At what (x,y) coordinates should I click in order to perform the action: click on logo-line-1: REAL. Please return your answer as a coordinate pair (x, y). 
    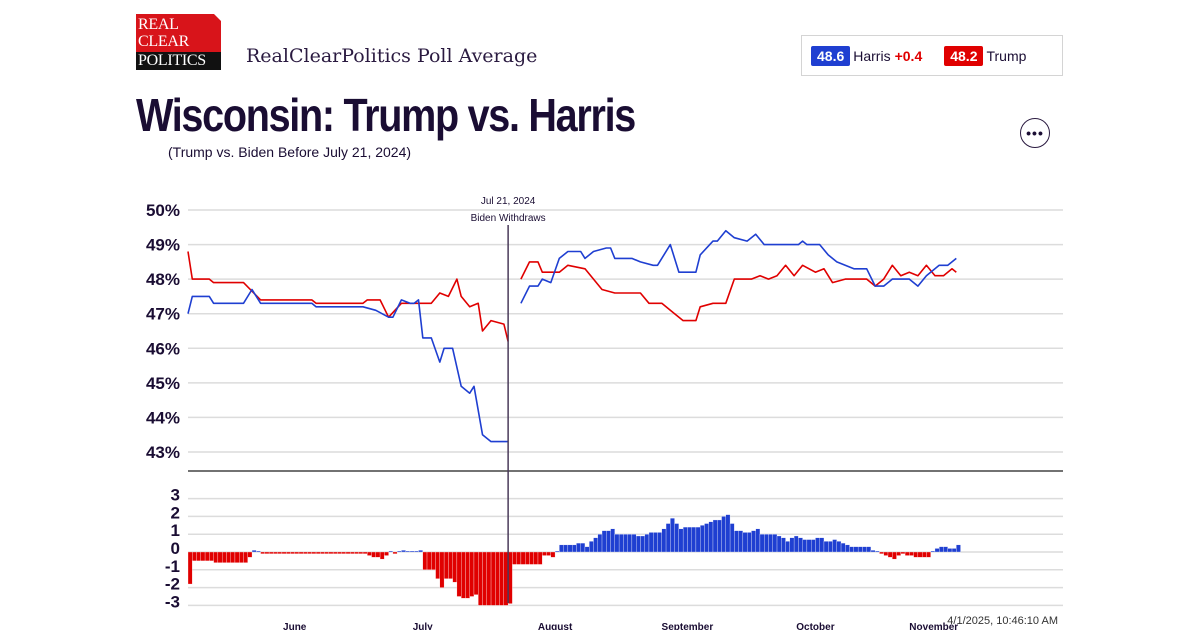
    Looking at the image, I should click on (158, 24).